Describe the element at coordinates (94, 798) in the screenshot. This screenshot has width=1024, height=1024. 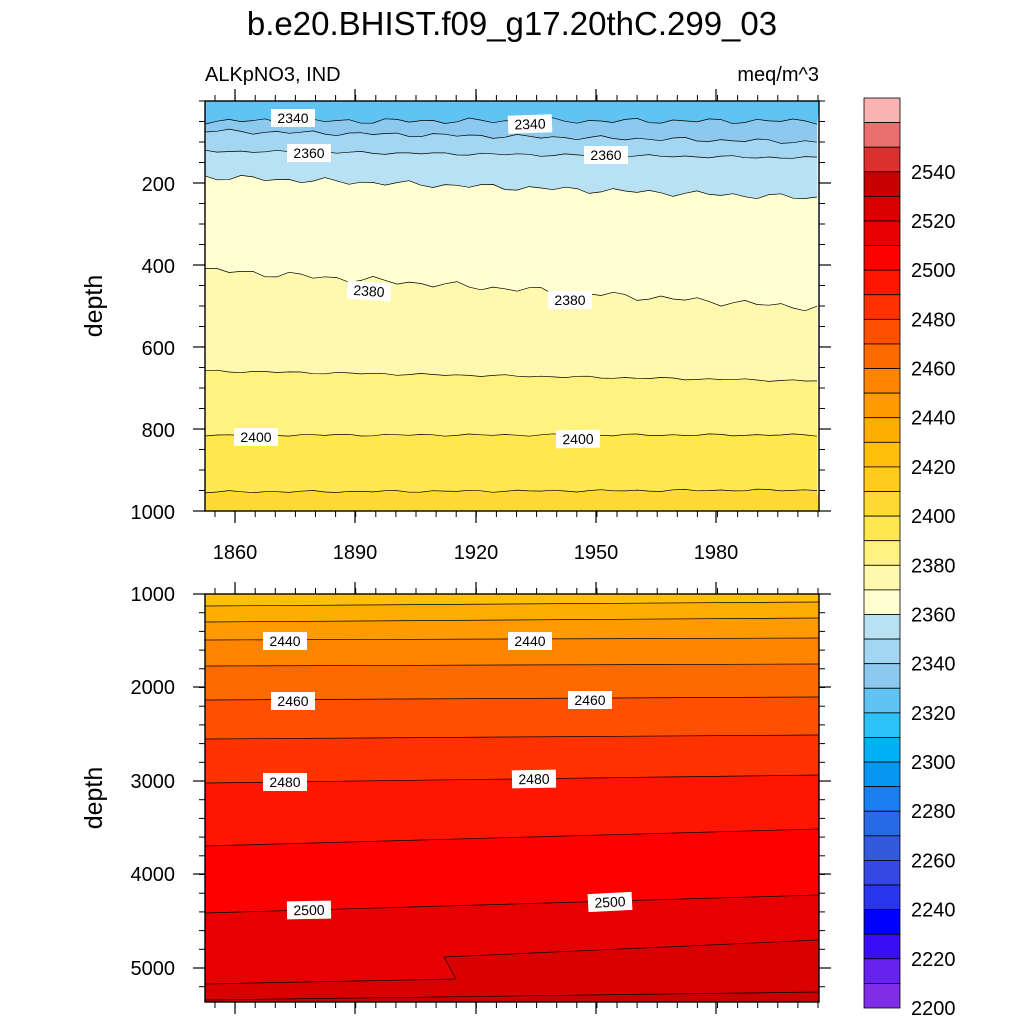
I see `lower-y-axis-label: depth` at that location.